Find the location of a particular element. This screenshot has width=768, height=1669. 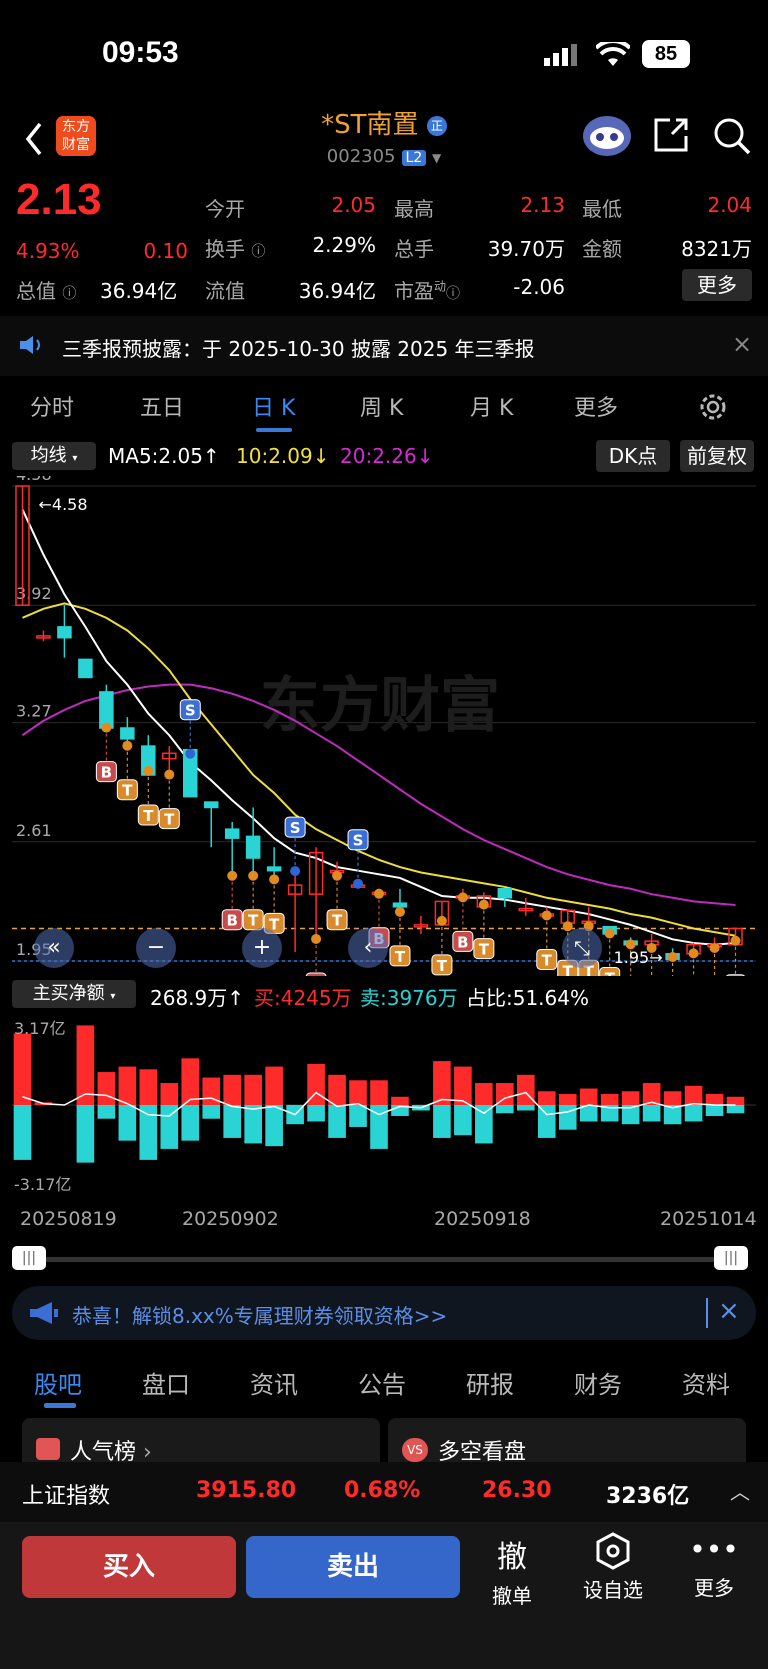

cancel-order-button: 撤 撤单 is located at coordinates (512, 1572).